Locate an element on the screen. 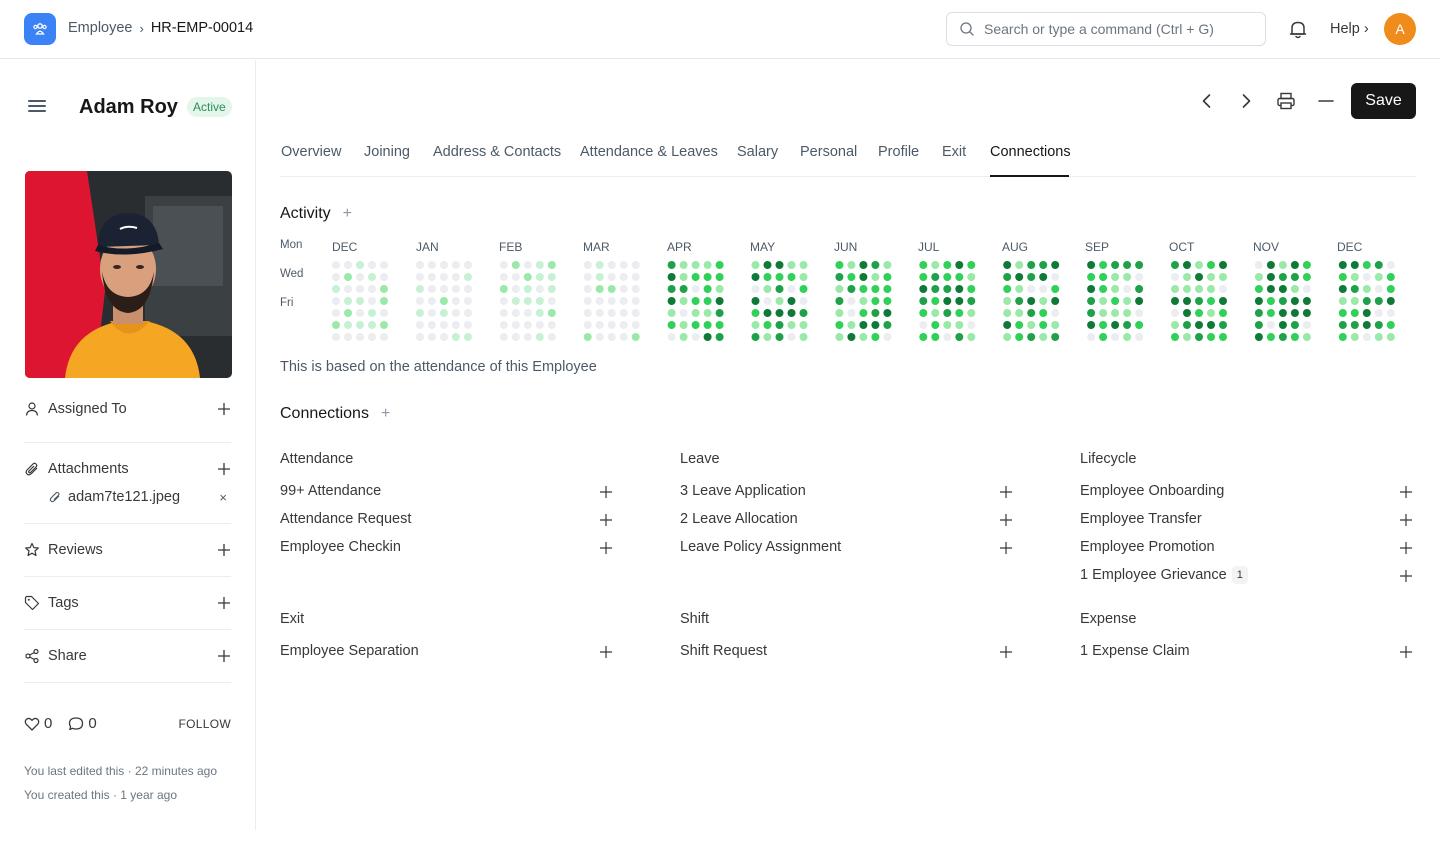 Image resolution: width=1440 pixels, height=851 pixels. connection-link-attendance: 99+ Attendance is located at coordinates (330, 491).